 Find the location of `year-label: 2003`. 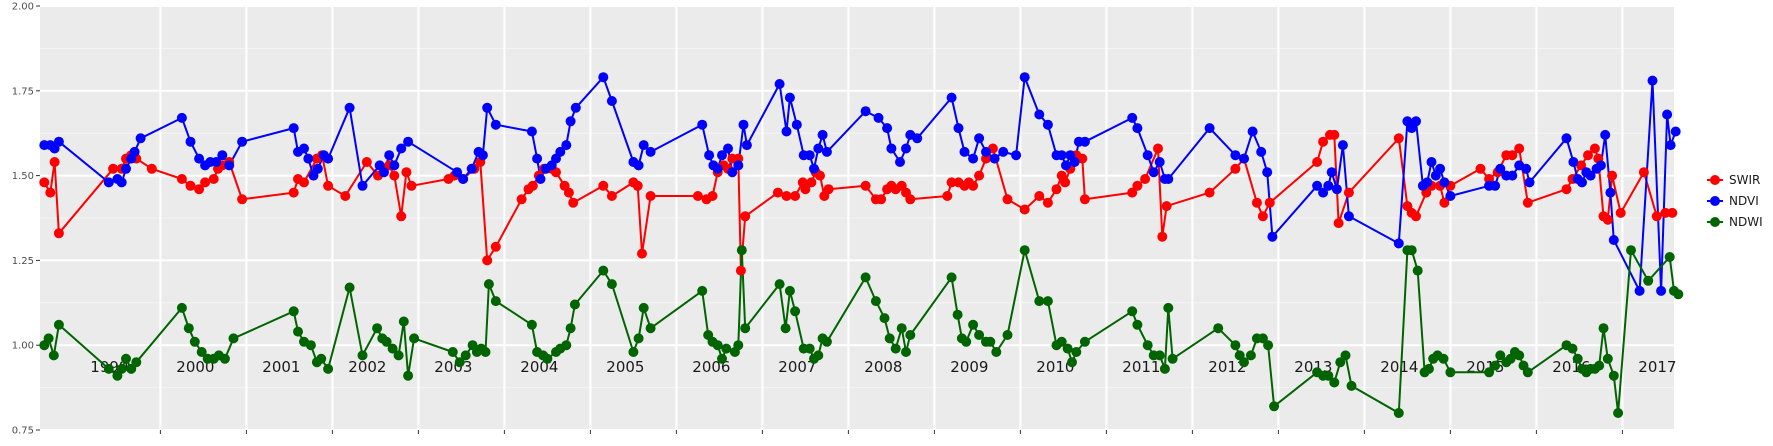

year-label: 2003 is located at coordinates (453, 367).